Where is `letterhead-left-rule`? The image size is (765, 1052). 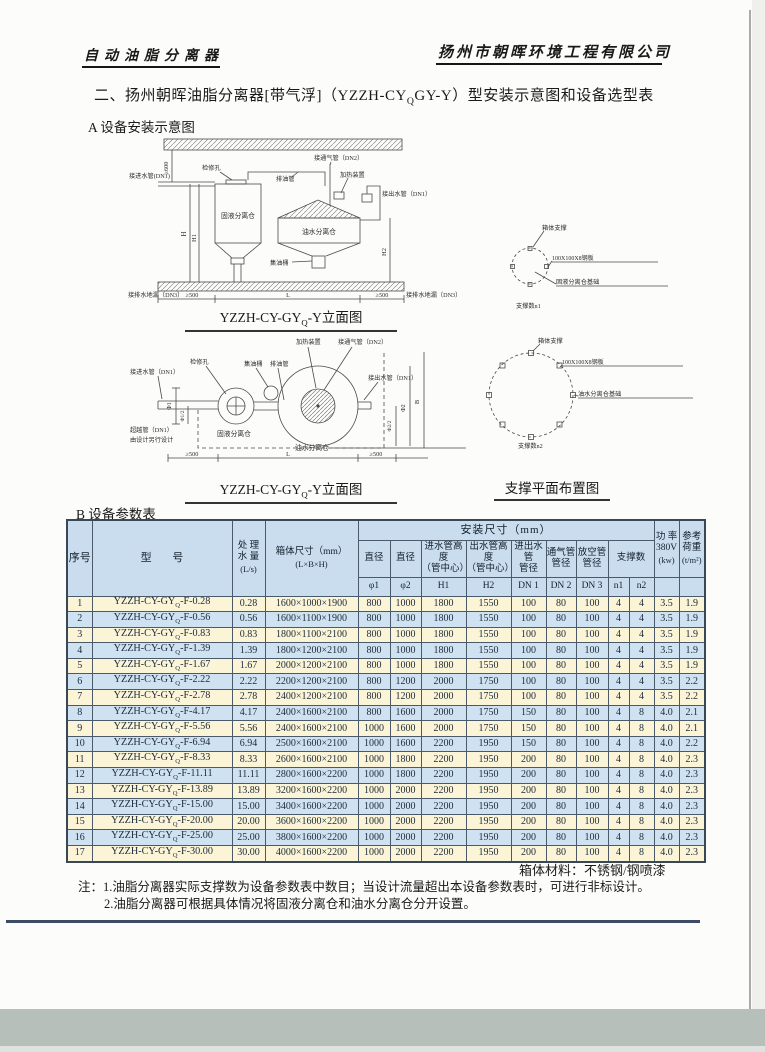
letterhead-left-rule is located at coordinates (151, 67).